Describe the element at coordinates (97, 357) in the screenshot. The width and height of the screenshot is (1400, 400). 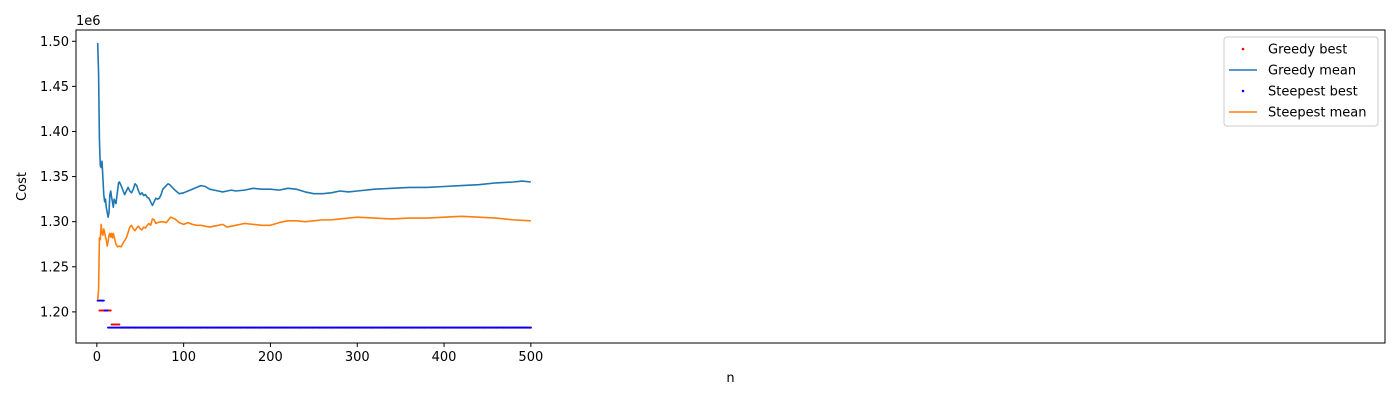
I see `x-tick-label: 0` at that location.